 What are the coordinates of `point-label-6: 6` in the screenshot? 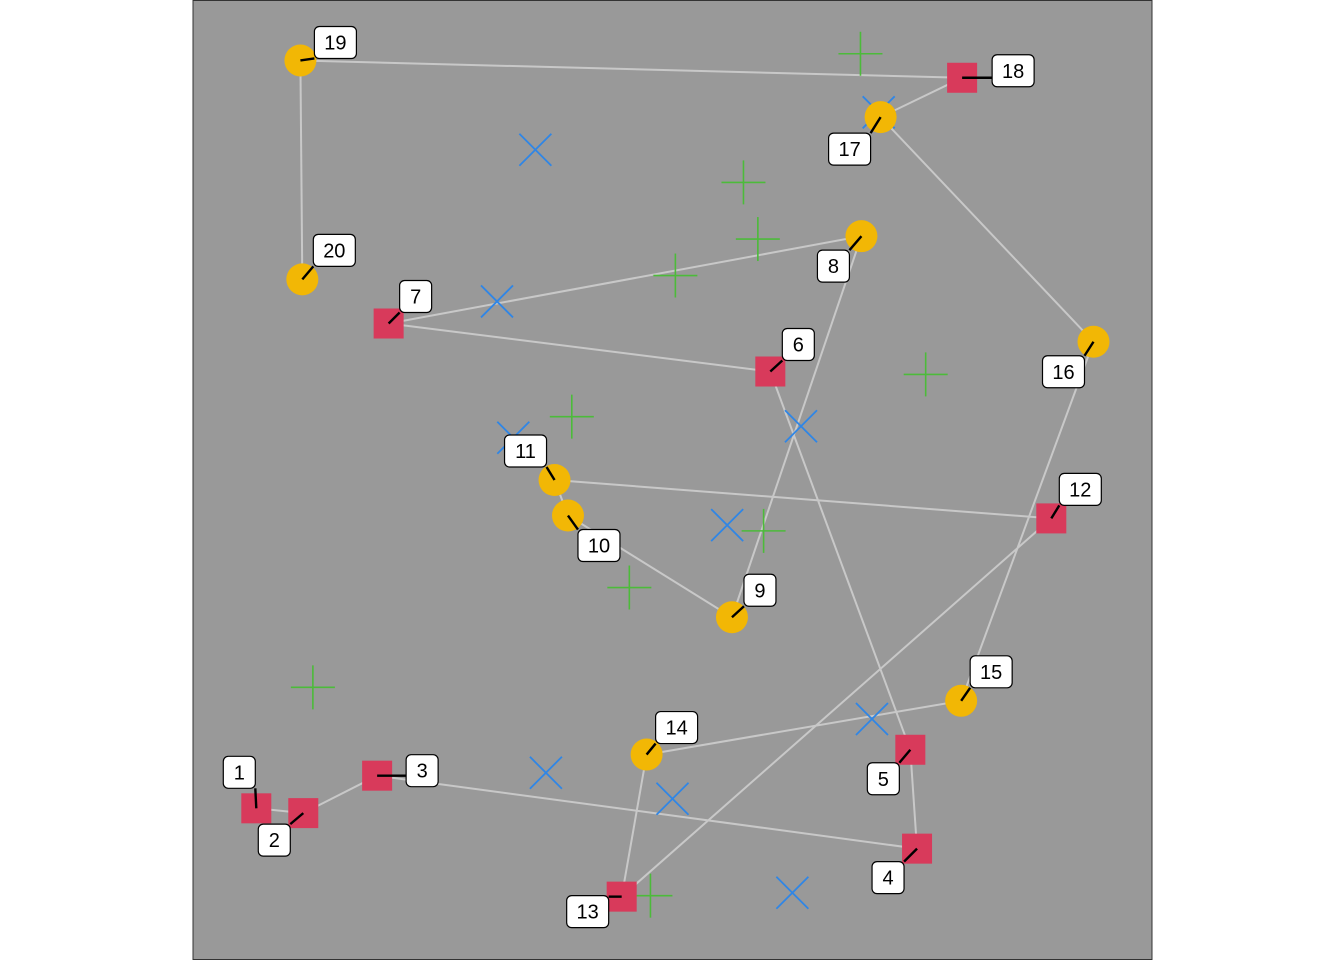 It's located at (798, 346).